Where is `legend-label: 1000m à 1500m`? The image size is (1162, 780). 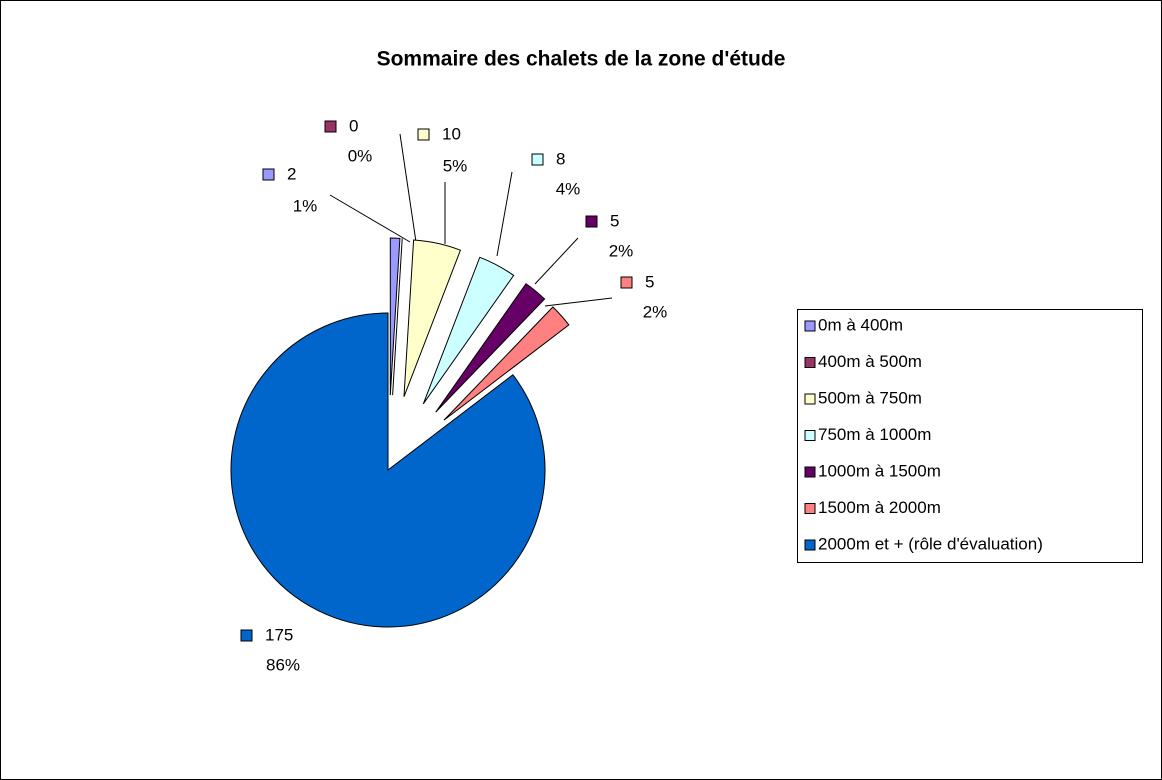
legend-label: 1000m à 1500m is located at coordinates (879, 470).